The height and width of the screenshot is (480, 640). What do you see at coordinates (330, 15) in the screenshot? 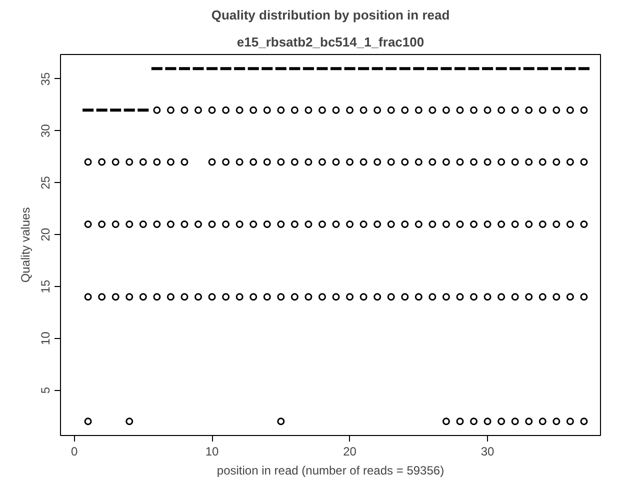
I see `chart-title: Quality distribution by position in read` at bounding box center [330, 15].